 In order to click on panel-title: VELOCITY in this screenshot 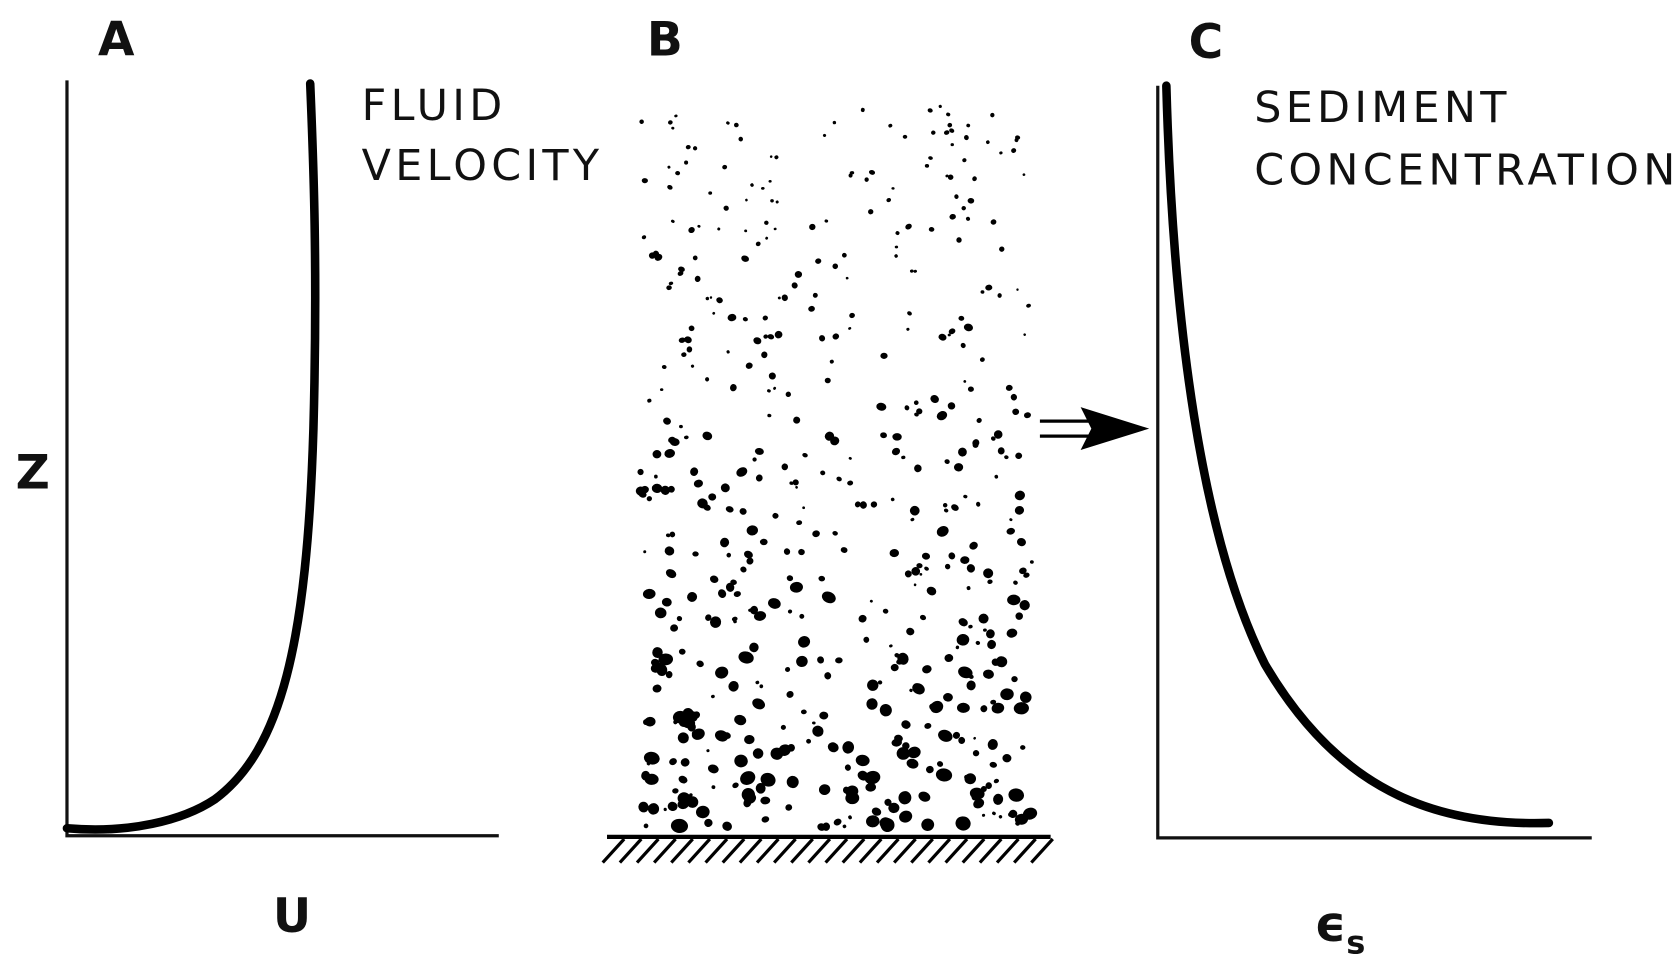, I will do `click(483, 166)`.